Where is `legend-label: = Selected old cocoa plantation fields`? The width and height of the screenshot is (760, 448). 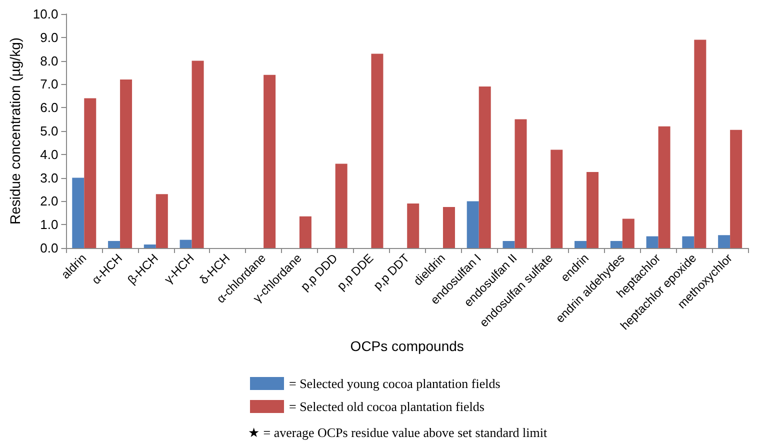
legend-label: = Selected old cocoa plantation fields is located at coordinates (386, 406).